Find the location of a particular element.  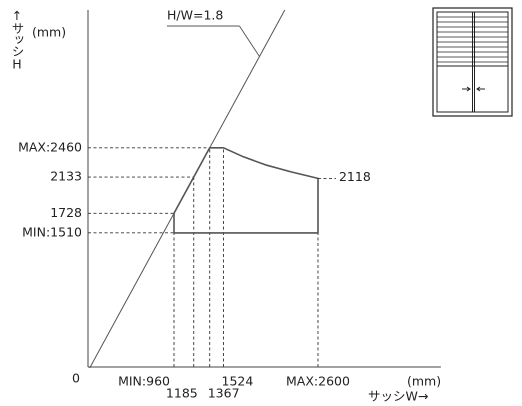

y-tick-label: MAX:2460 is located at coordinates (50, 146).